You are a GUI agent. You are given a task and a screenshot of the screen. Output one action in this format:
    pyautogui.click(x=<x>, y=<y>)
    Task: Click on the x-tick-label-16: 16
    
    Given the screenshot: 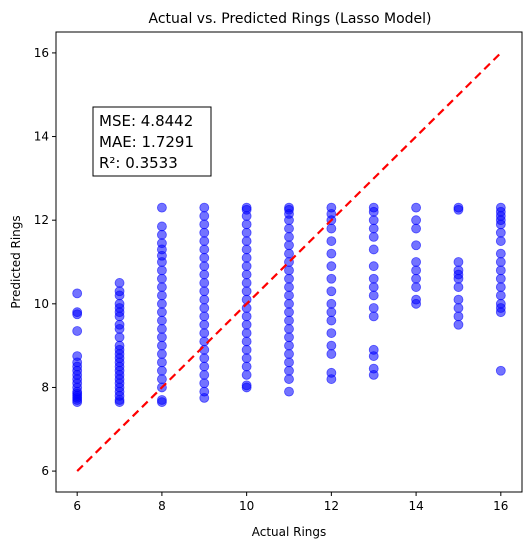 What is the action you would take?
    pyautogui.click(x=500, y=506)
    